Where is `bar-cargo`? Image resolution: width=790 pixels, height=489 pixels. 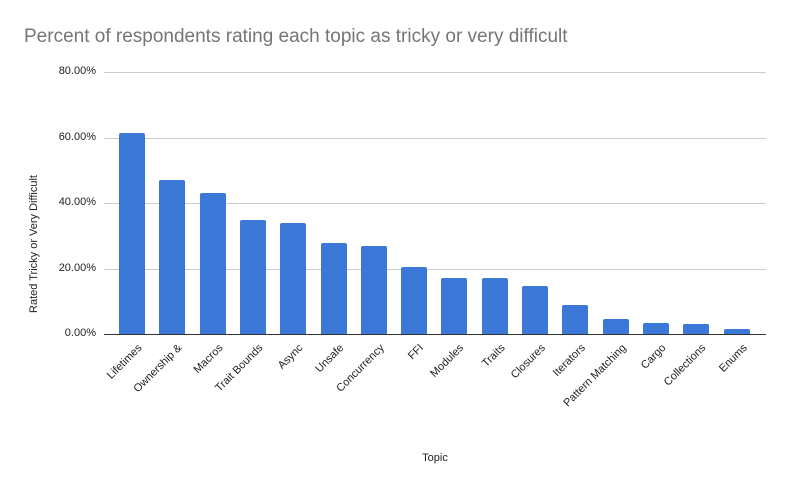
bar-cargo is located at coordinates (655, 328).